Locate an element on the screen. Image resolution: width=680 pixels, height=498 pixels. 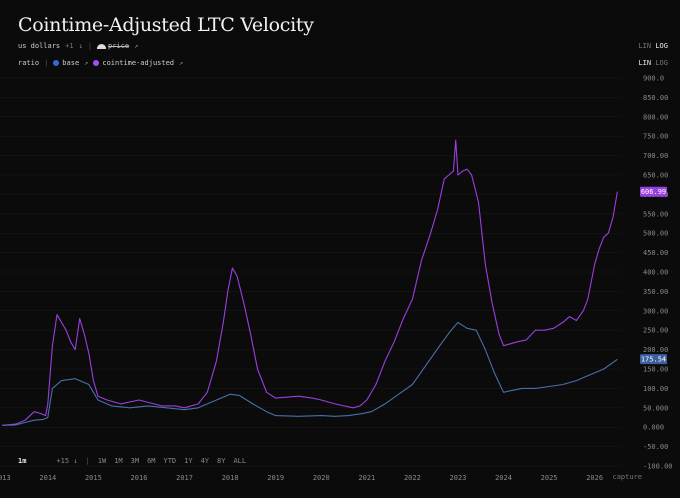
price-series-toggle: price is located at coordinates (113, 46).